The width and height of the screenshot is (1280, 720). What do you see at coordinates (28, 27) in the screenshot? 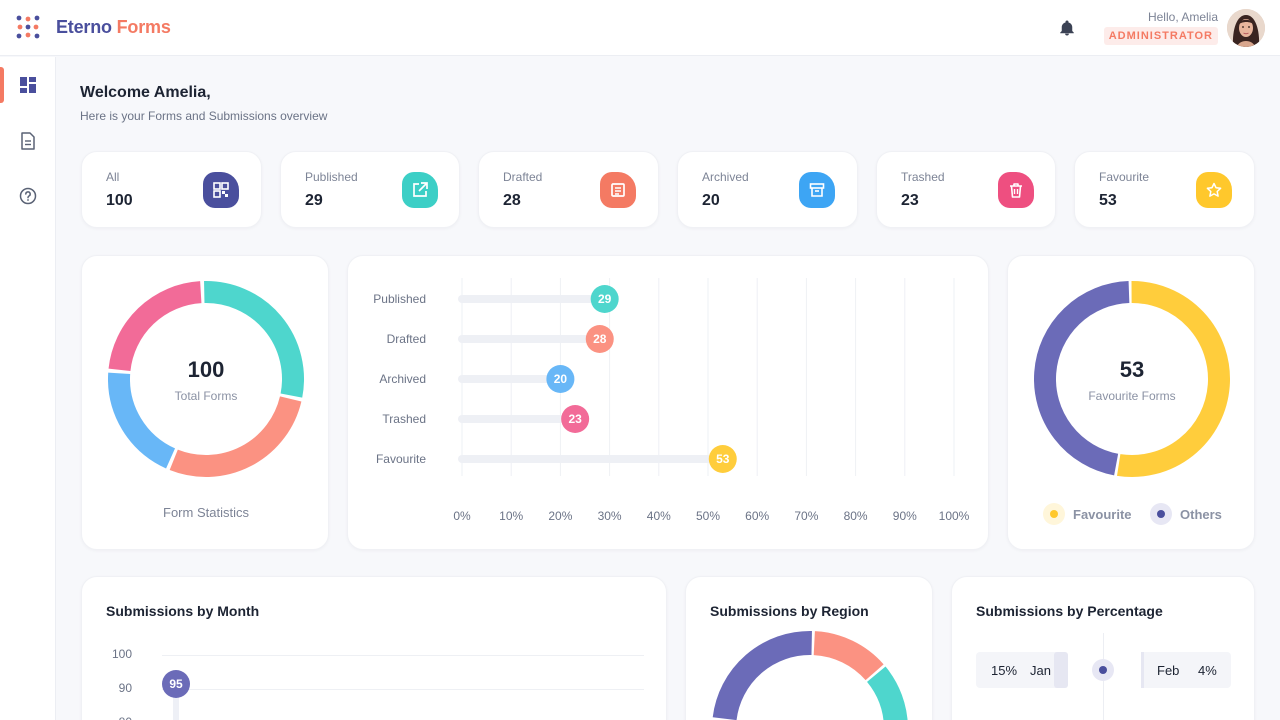
I see `logo-icon` at bounding box center [28, 27].